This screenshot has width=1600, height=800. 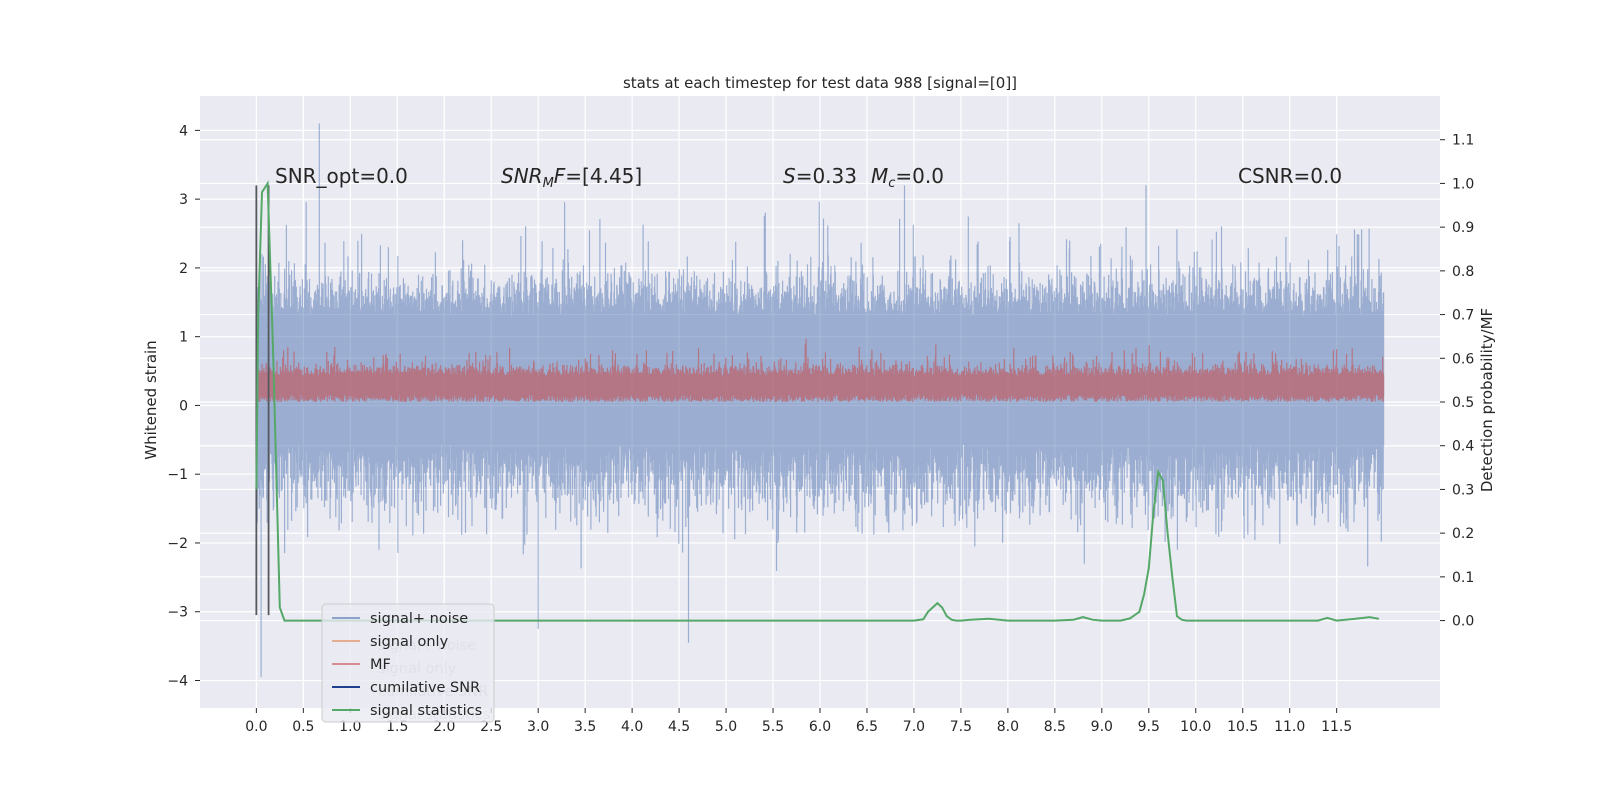 What do you see at coordinates (177, 613) in the screenshot?
I see `y-tick-label: −3` at bounding box center [177, 613].